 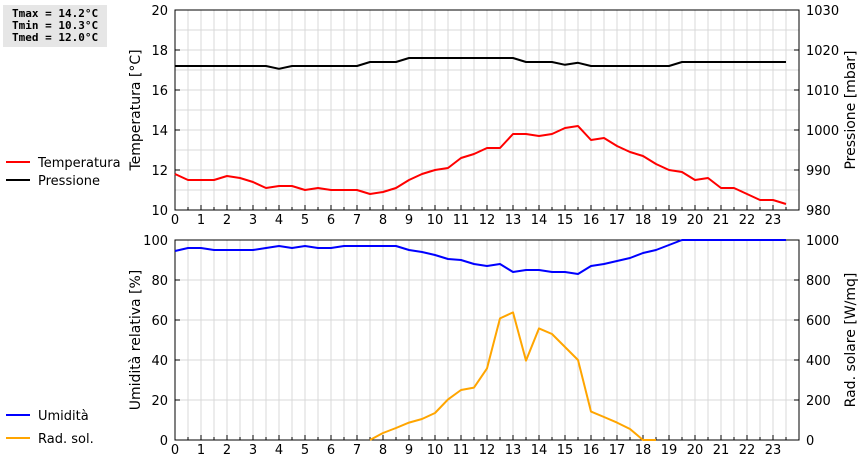 I want to click on y-axis-title-left: Temperatura [°C], so click(x=136, y=110).